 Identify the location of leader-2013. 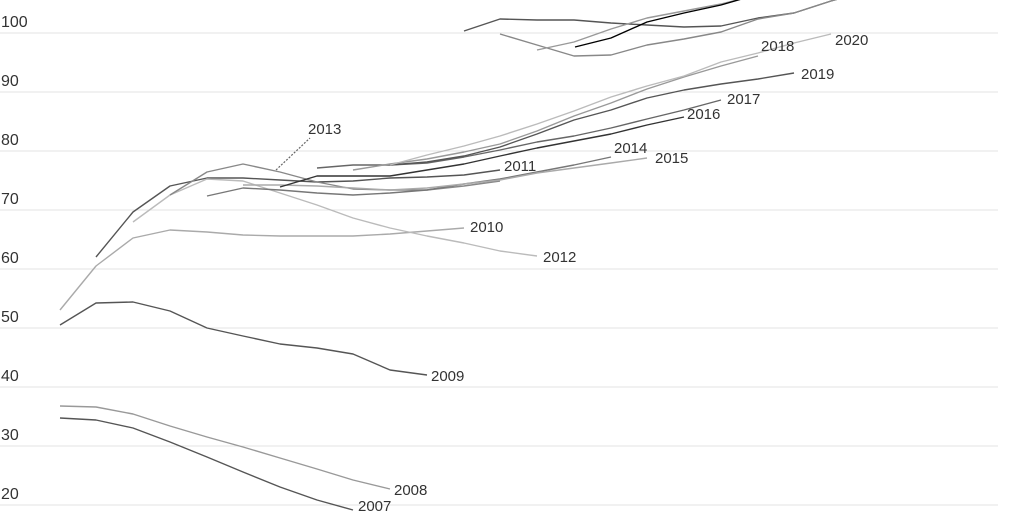
(293, 154).